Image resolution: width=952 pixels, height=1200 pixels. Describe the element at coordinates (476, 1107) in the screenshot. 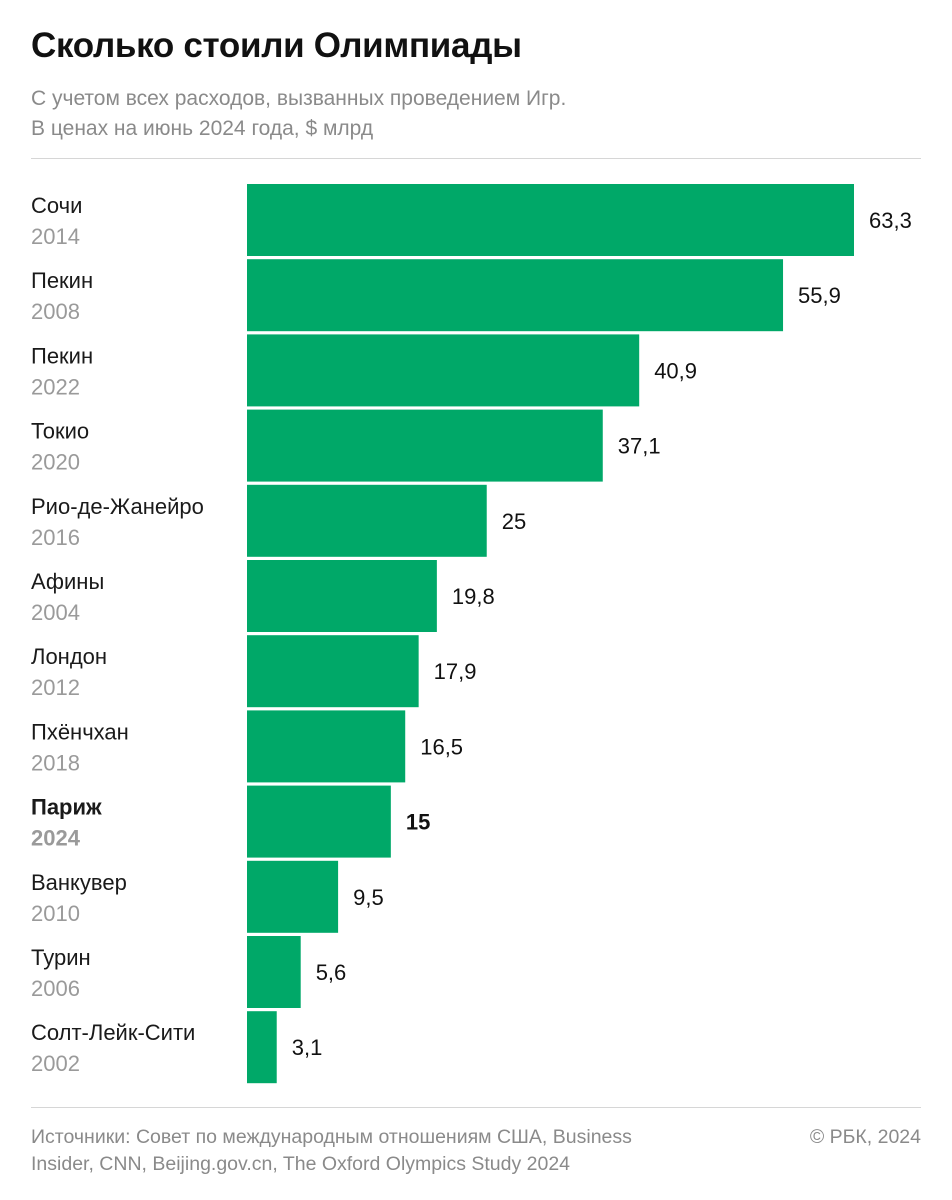

I see `bottom-divider` at that location.